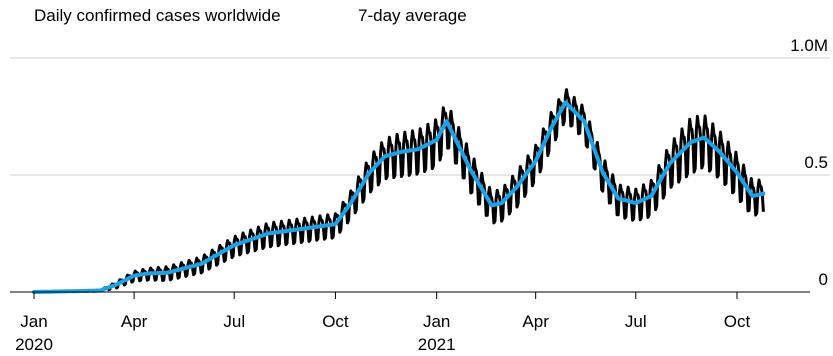 Image resolution: width=833 pixels, height=356 pixels. What do you see at coordinates (809, 45) in the screenshot?
I see `y-tick-label: 1.0M` at bounding box center [809, 45].